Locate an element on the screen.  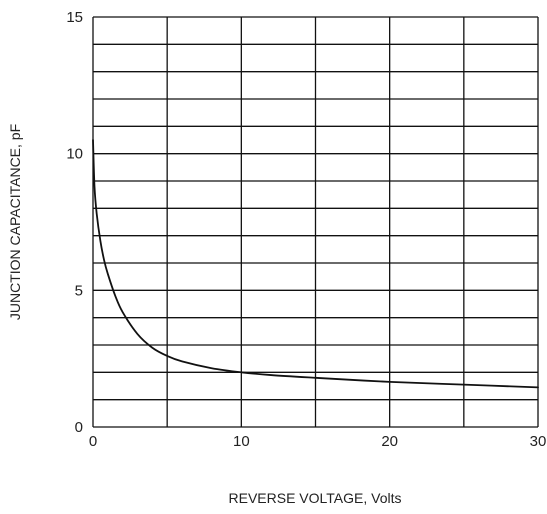
y-tick-label: 0 is located at coordinates (79, 427).